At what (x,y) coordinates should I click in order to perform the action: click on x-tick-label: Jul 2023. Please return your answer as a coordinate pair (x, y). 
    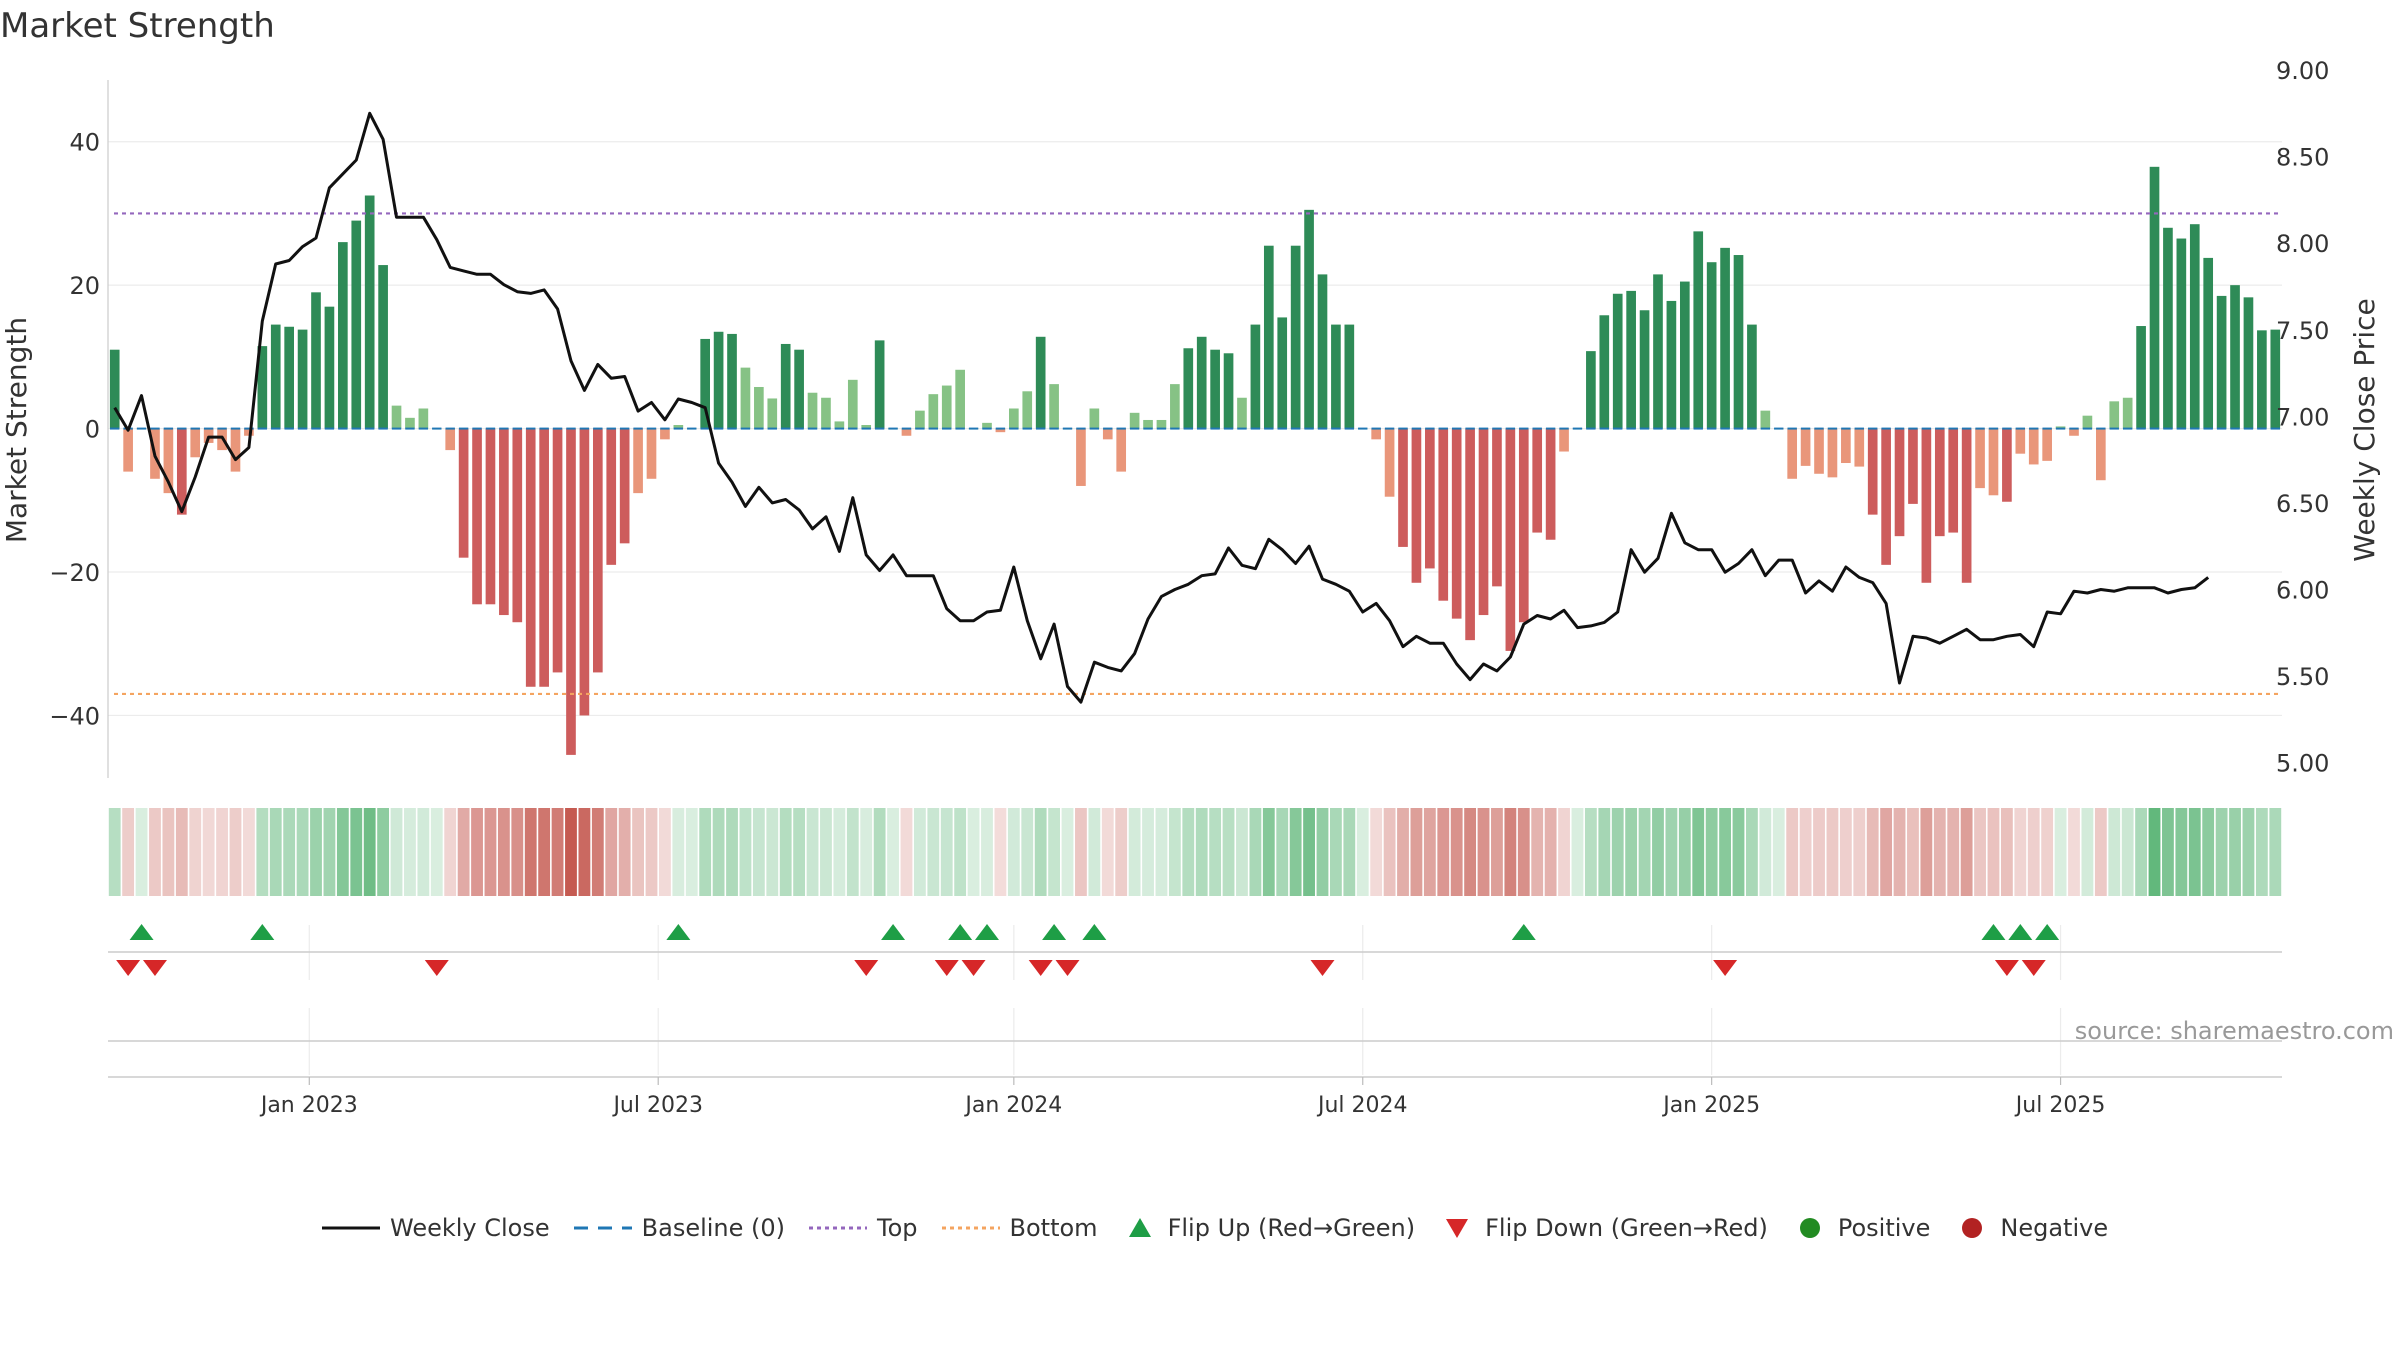
    Looking at the image, I should click on (657, 1105).